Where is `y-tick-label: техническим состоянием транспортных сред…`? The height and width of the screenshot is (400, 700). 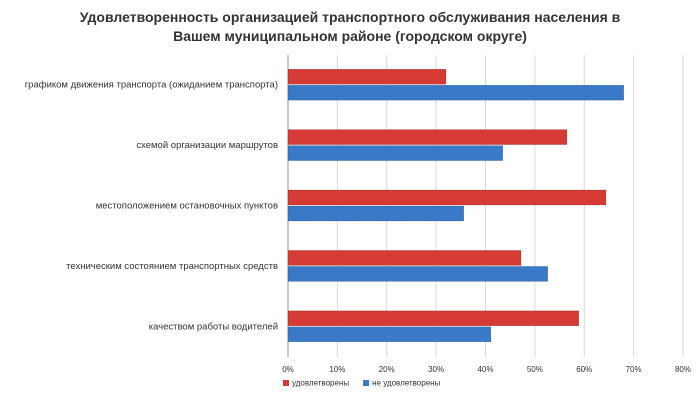 y-tick-label: техническим состоянием транспортных сред… is located at coordinates (172, 266).